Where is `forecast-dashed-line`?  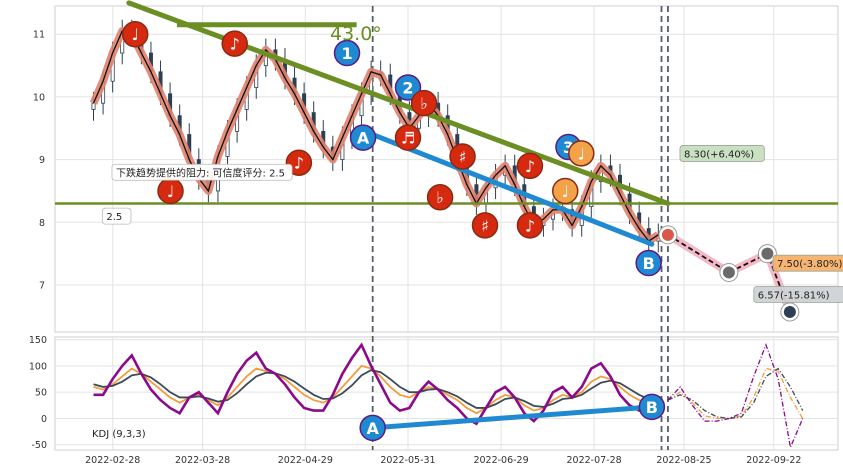
forecast-dashed-line is located at coordinates (729, 273).